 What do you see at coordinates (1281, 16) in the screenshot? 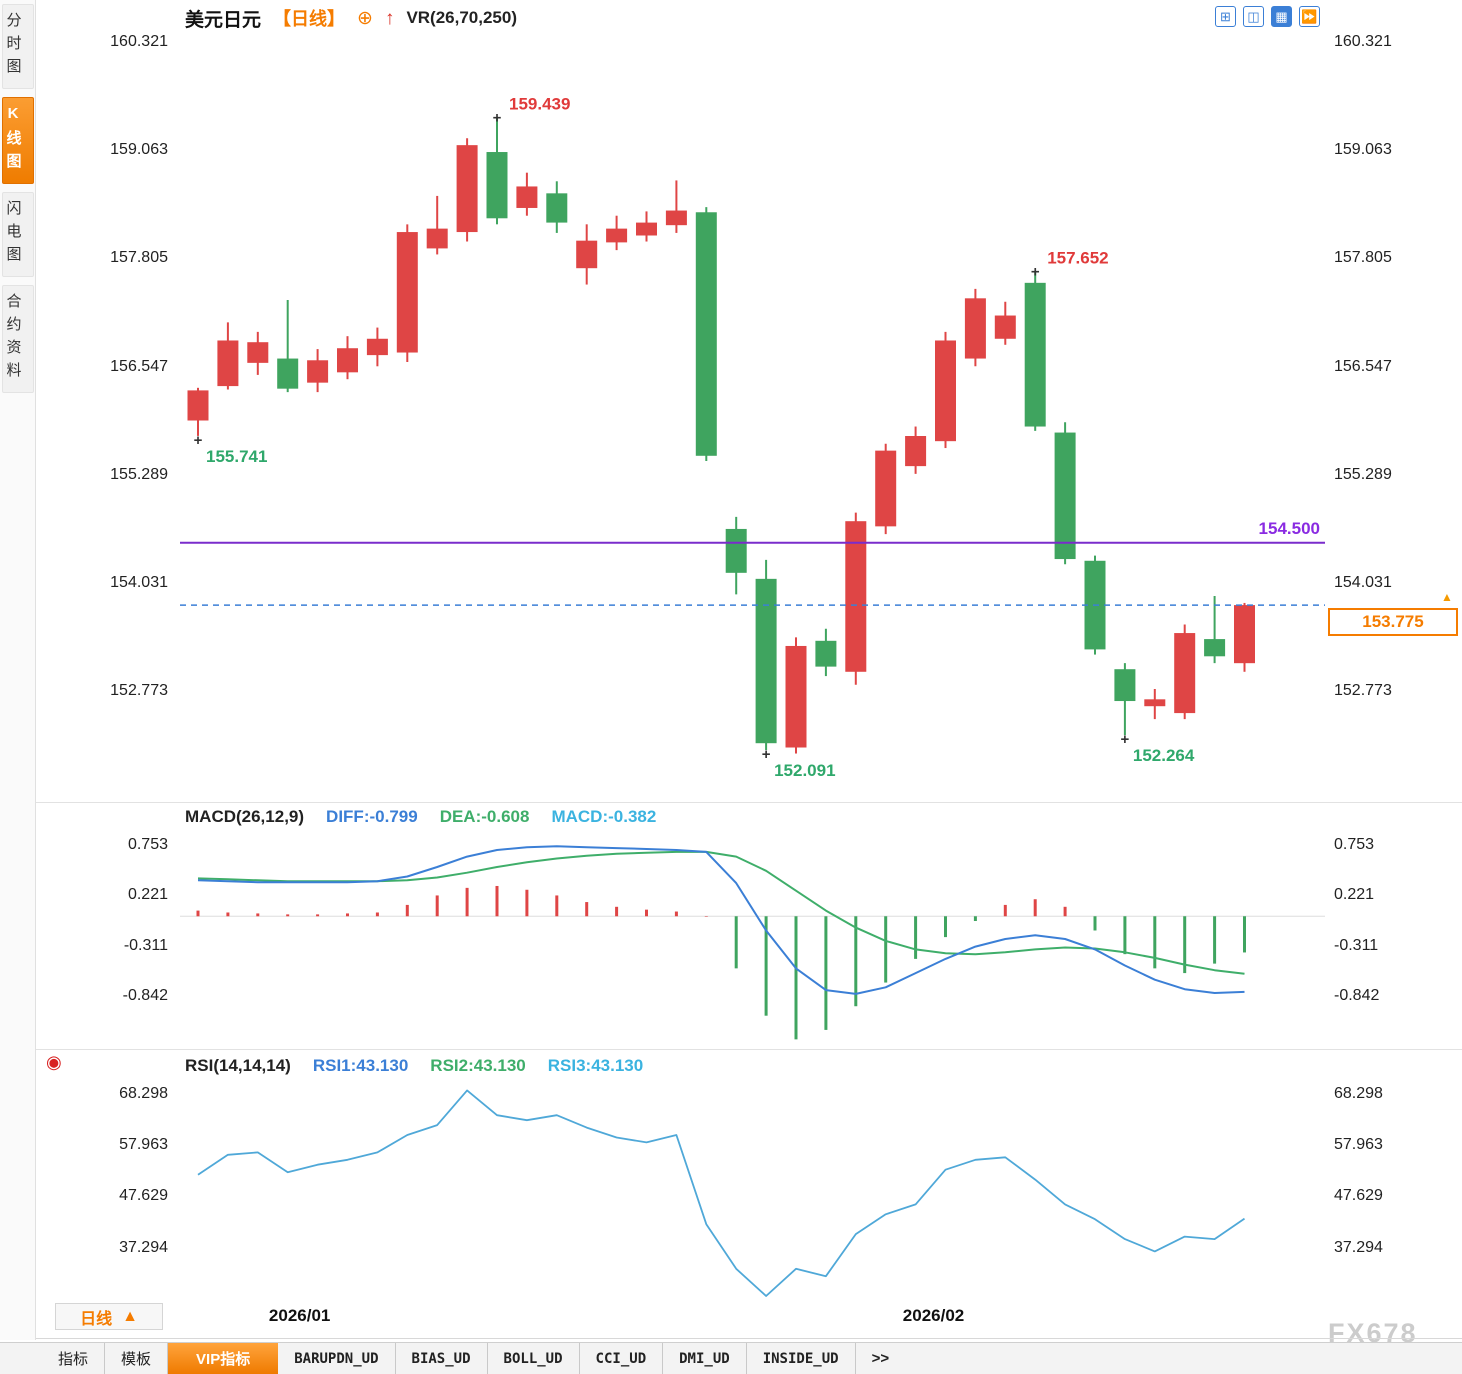
I see `indicator-panel-icon: ▦` at bounding box center [1281, 16].